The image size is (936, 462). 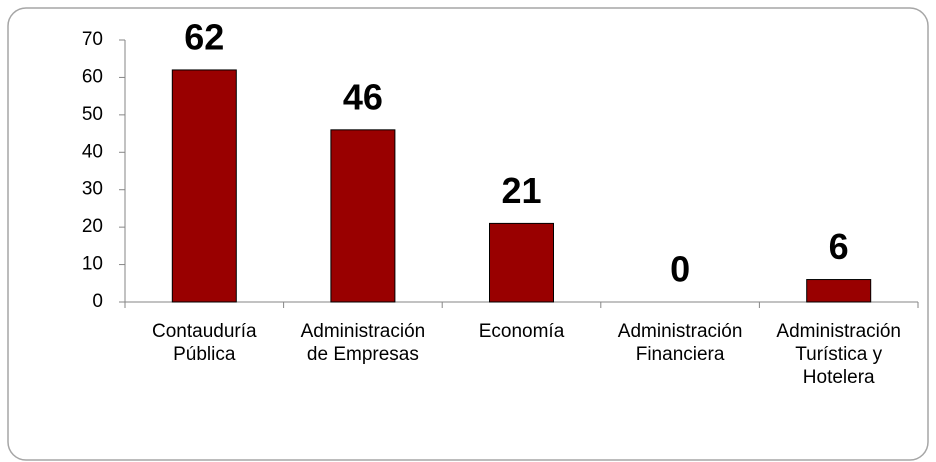 I want to click on data-label: 0, so click(x=680, y=269).